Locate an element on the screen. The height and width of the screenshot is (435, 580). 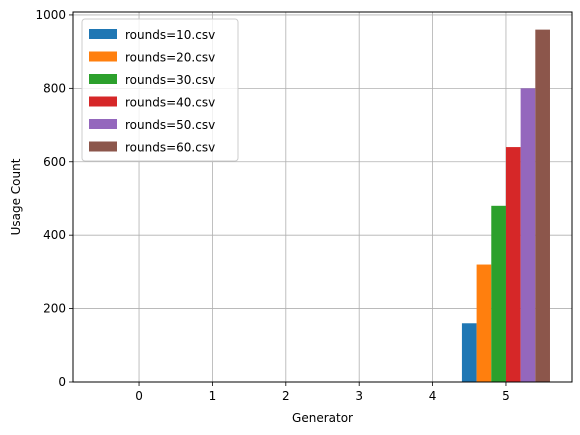
x-tick-label: 2 is located at coordinates (286, 396).